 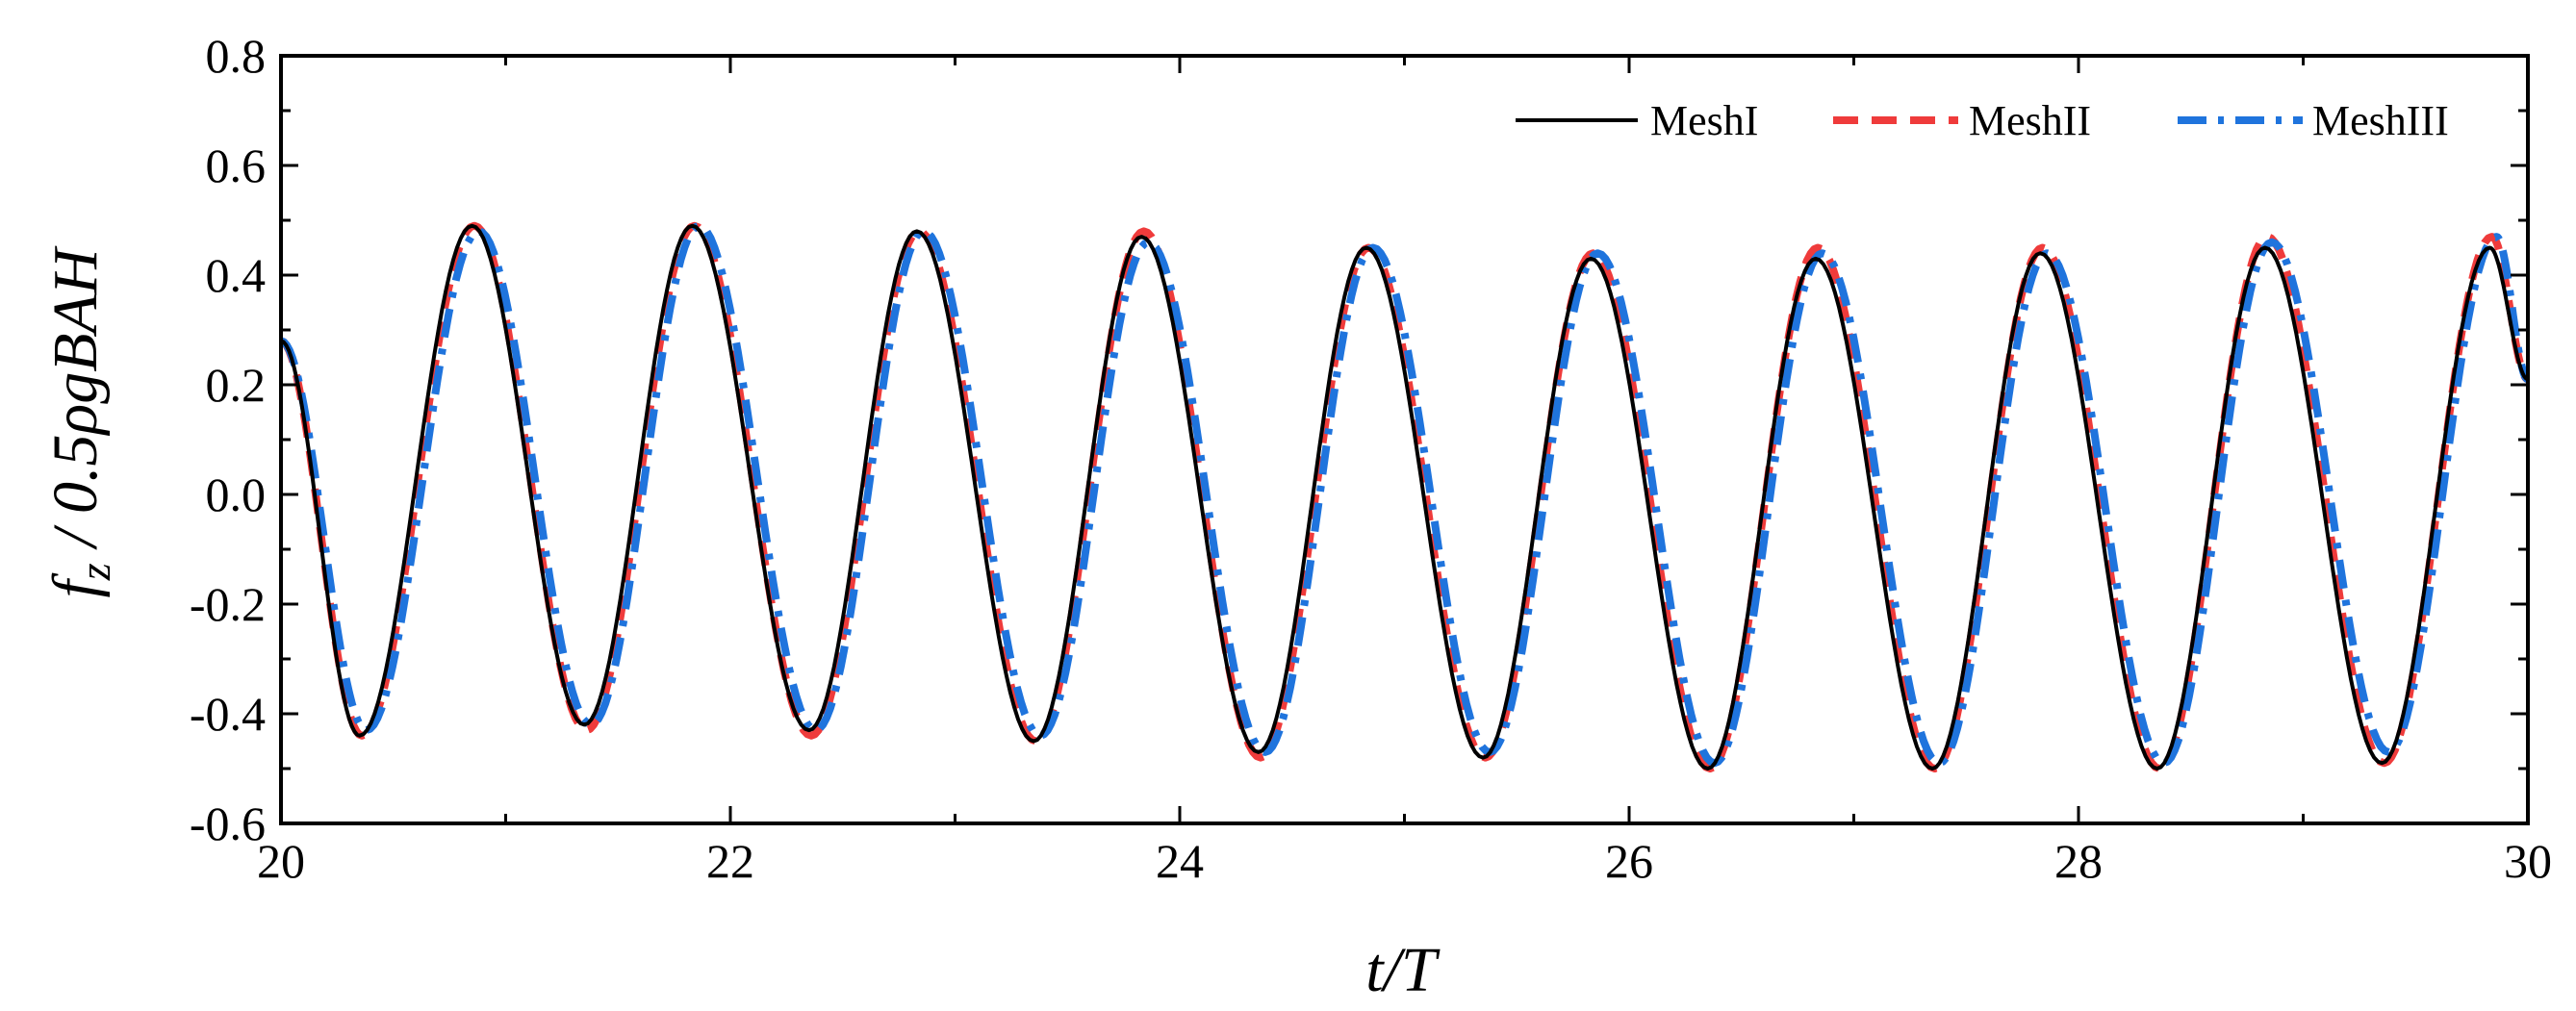 What do you see at coordinates (1180, 861) in the screenshot?
I see `x-tick-label: 24` at bounding box center [1180, 861].